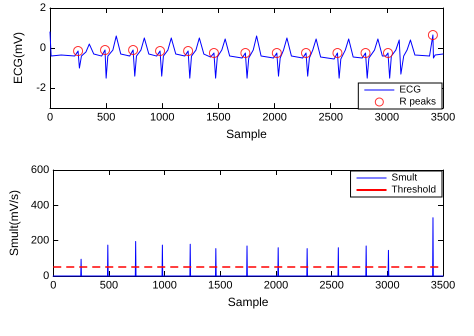 The image size is (474, 336). Describe the element at coordinates (40, 205) in the screenshot. I see `y-tick-label: 400` at that location.